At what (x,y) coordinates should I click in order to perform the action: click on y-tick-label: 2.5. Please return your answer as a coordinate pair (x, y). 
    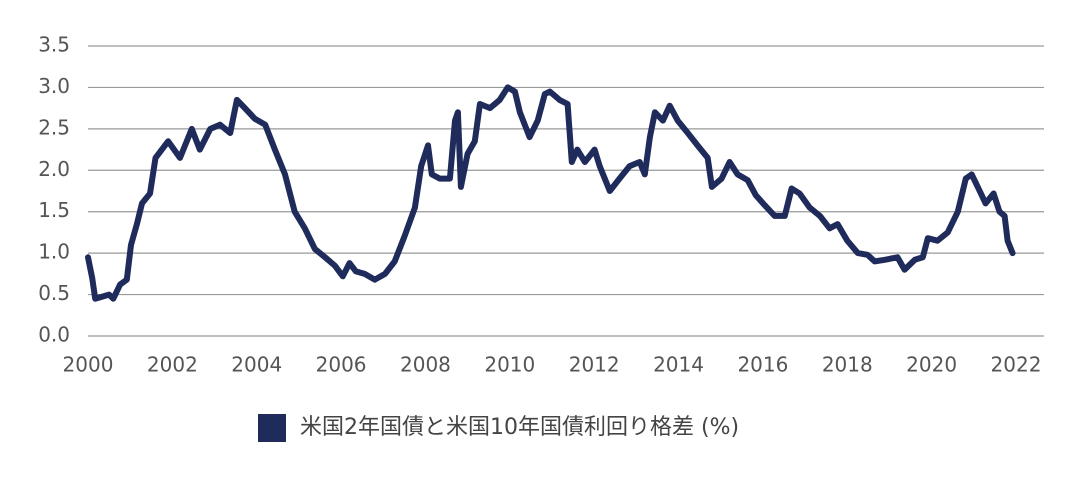
    Looking at the image, I should click on (54, 127).